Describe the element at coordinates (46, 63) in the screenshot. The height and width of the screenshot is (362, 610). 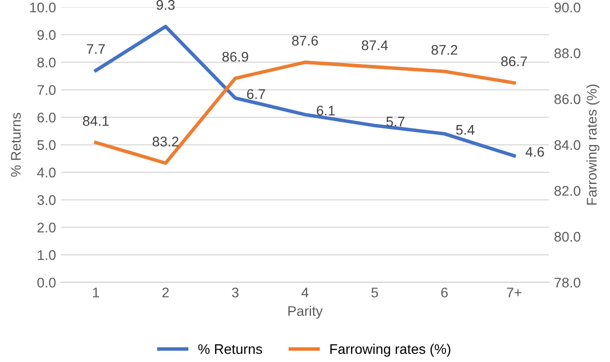
I see `y-tick-label: 8.0` at that location.